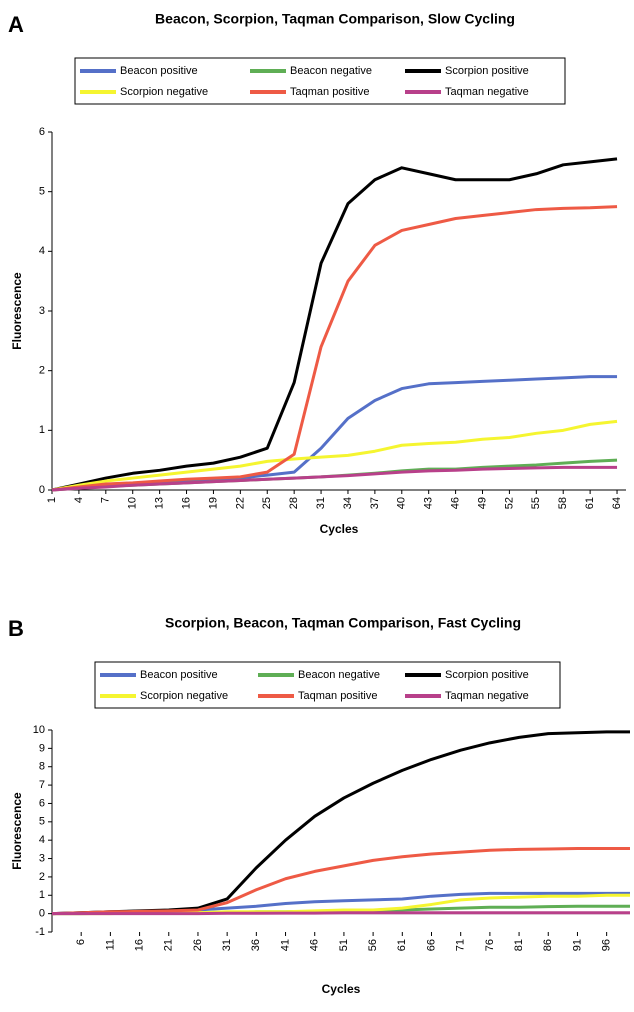  I want to click on y-tick-label: 7, so click(42, 785).